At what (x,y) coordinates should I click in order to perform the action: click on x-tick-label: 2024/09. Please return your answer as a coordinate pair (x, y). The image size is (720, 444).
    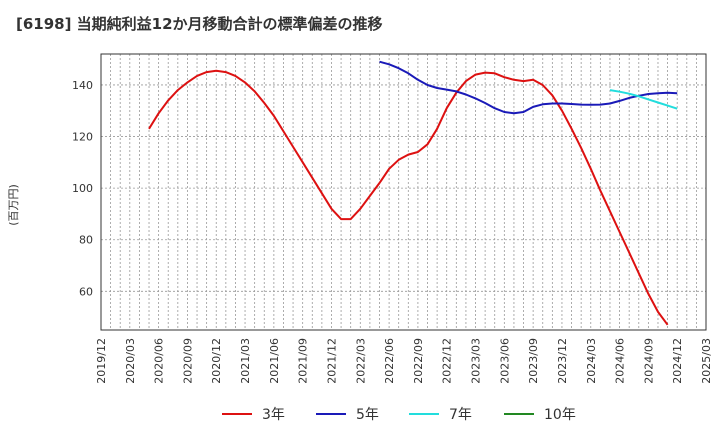
    Looking at the image, I should click on (648, 361).